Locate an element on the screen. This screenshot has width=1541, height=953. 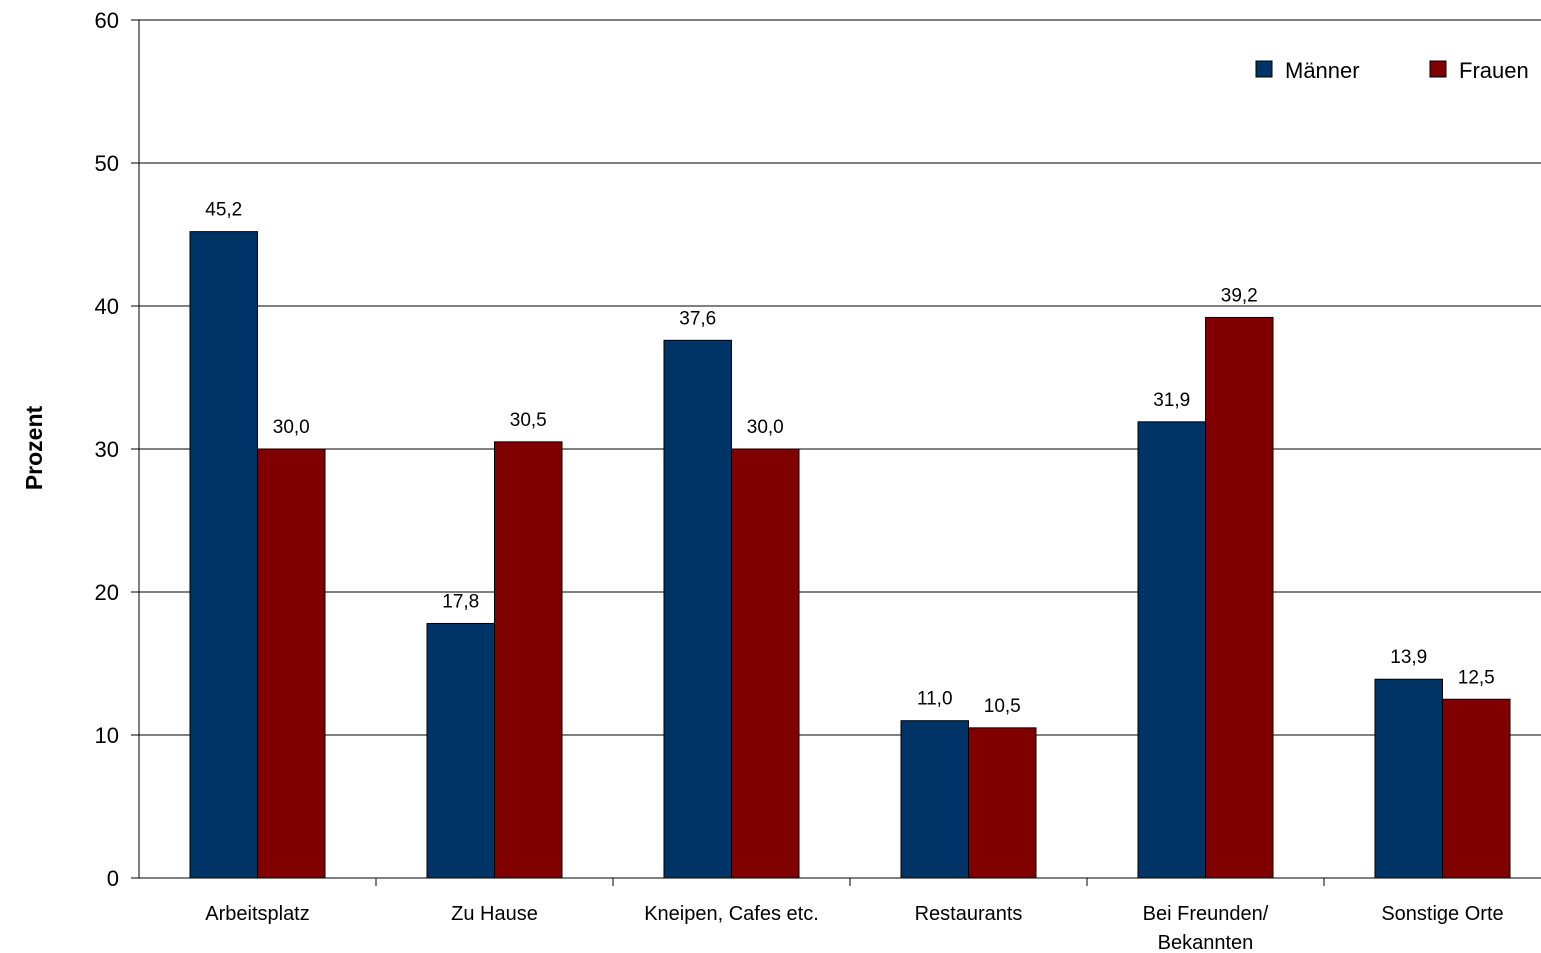
data-label: 17,8 is located at coordinates (460, 601).